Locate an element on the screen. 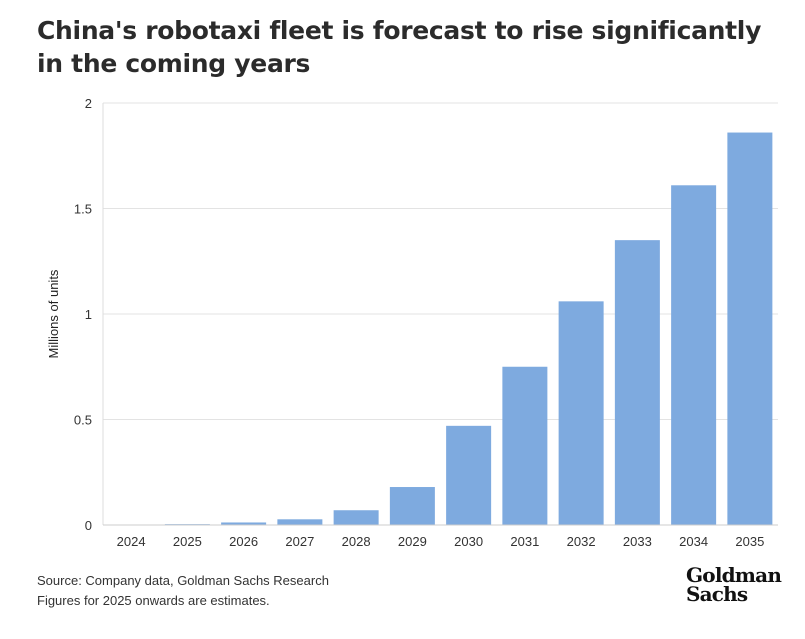  bar-2026 is located at coordinates (244, 523).